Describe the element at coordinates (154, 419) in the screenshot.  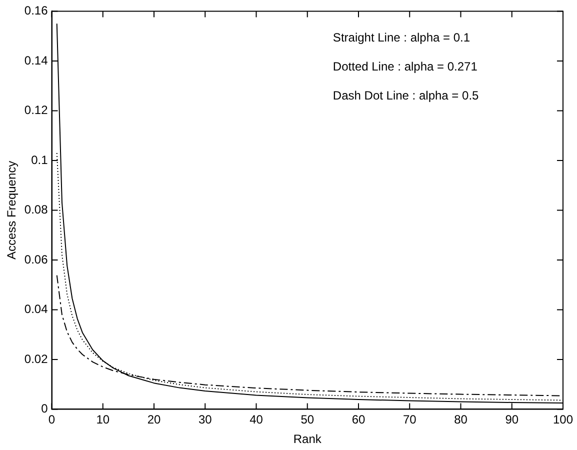
I see `x-tick-label: 20` at that location.